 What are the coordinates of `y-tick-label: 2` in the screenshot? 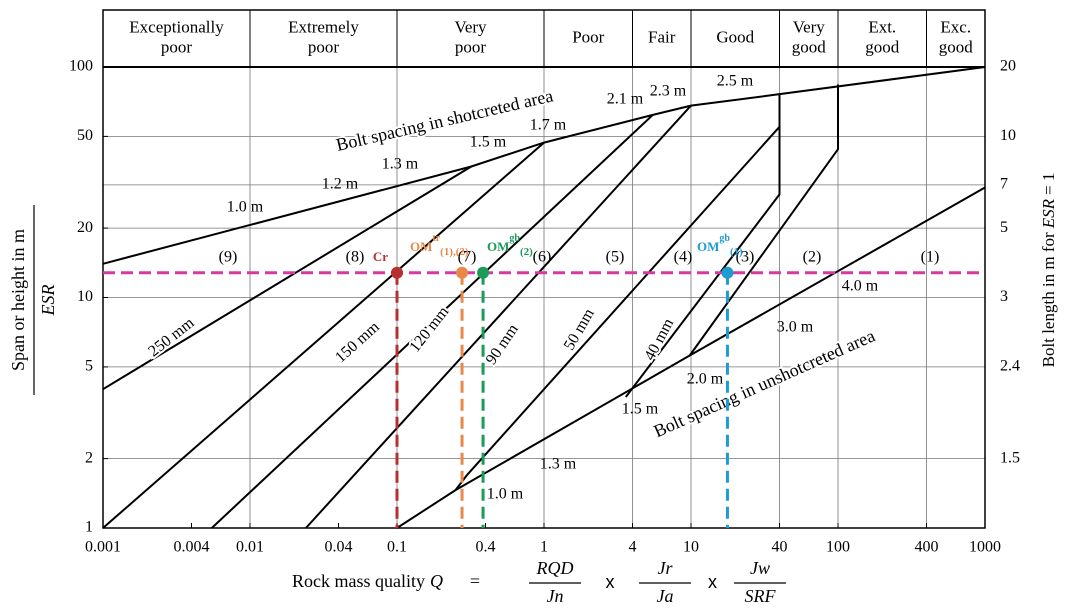 It's located at (89, 457).